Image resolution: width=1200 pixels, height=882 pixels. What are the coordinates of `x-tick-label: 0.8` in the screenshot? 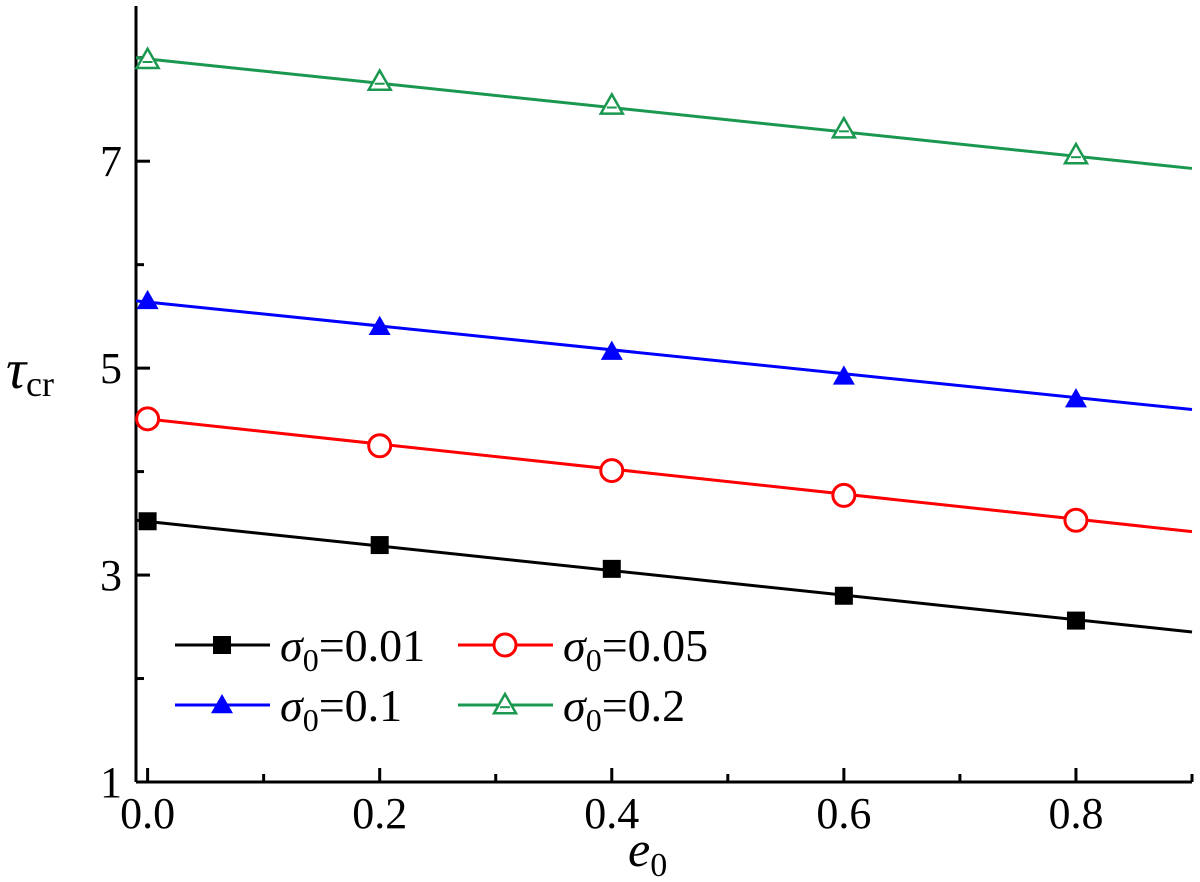 It's located at (1075, 813).